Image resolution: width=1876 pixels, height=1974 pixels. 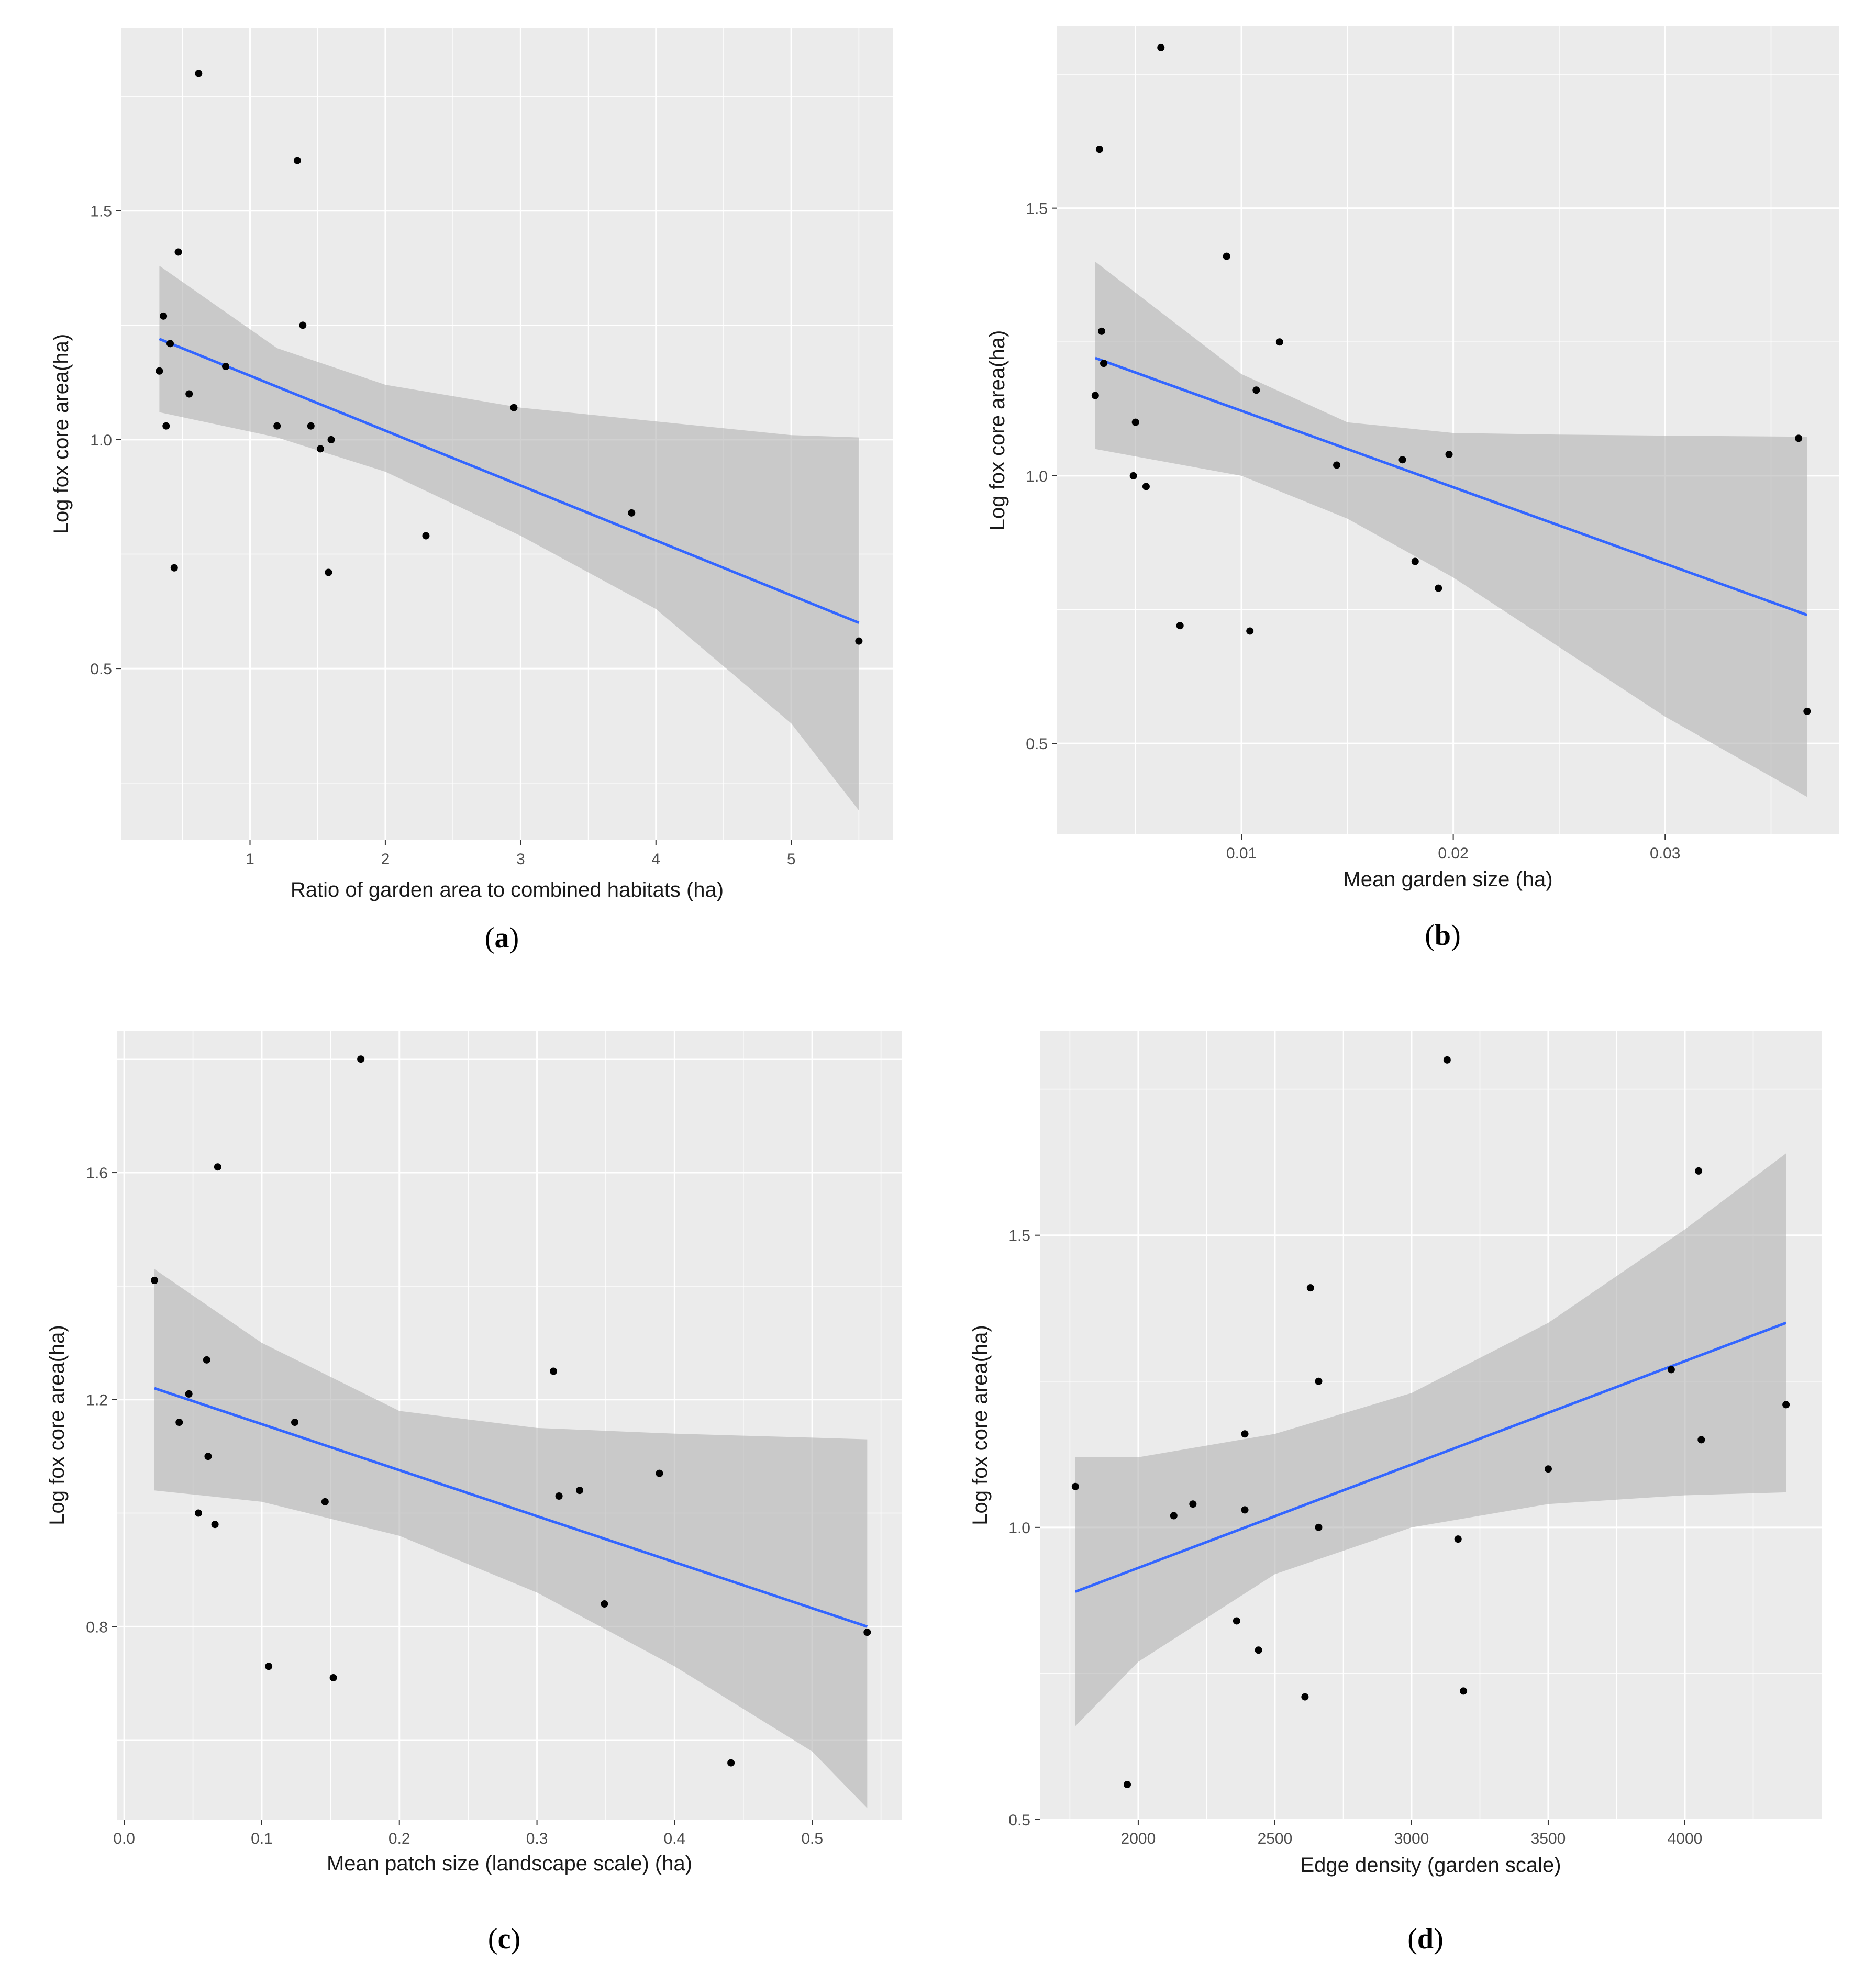 I want to click on x-tick-label: 5, so click(x=791, y=859).